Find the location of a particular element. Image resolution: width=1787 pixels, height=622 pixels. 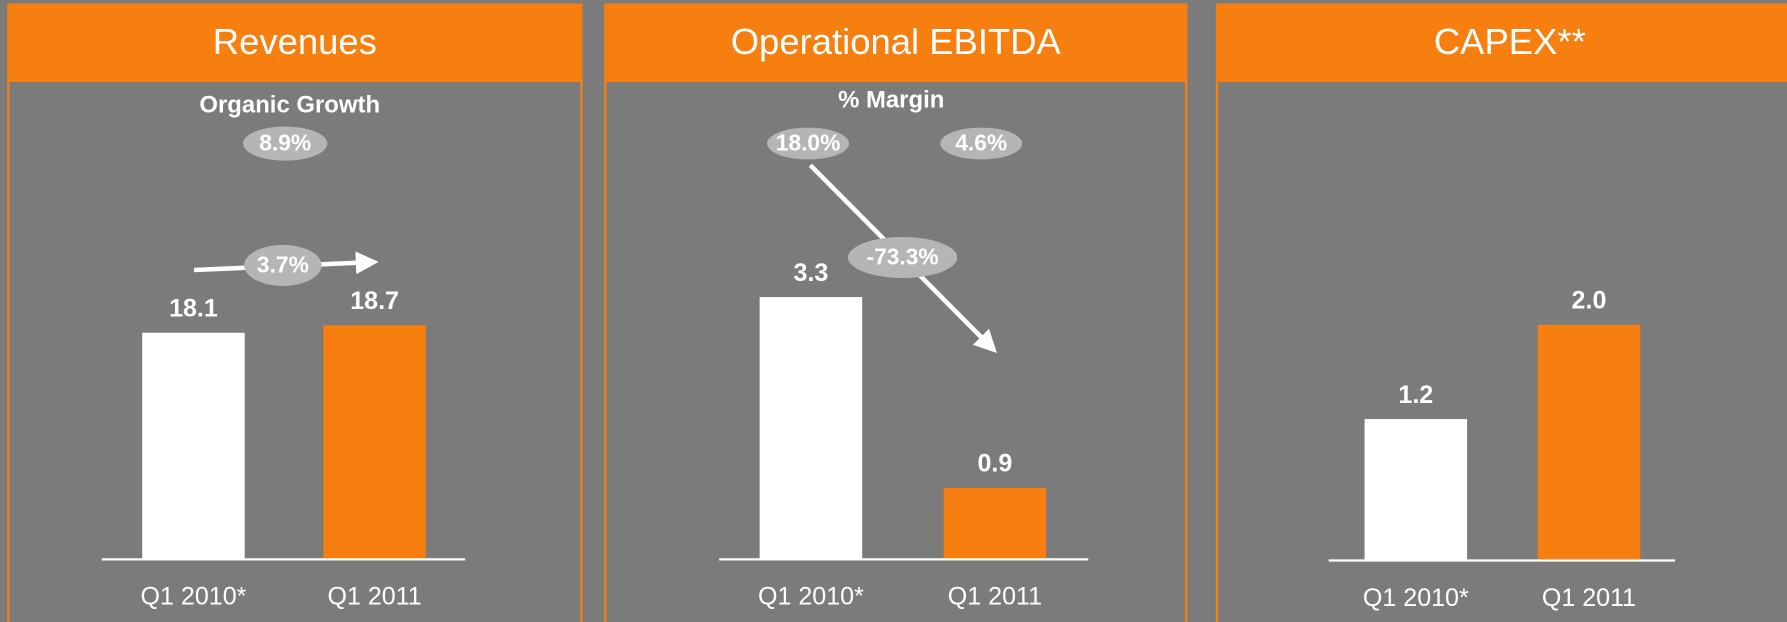

value-label: 3.3 is located at coordinates (810, 273).